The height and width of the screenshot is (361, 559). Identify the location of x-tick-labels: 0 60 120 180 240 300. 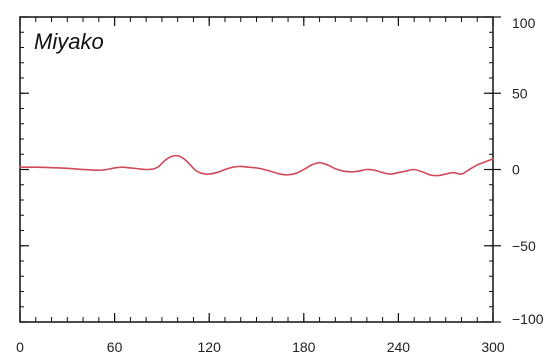
(260, 347).